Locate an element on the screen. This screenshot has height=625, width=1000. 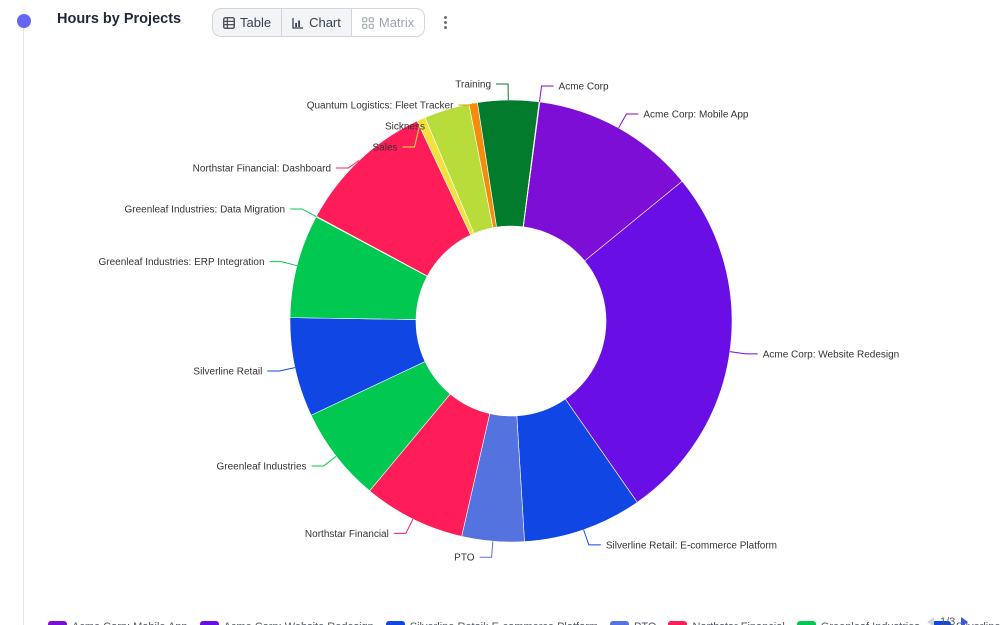
legend-item: Northstar Financial is located at coordinates (726, 623).